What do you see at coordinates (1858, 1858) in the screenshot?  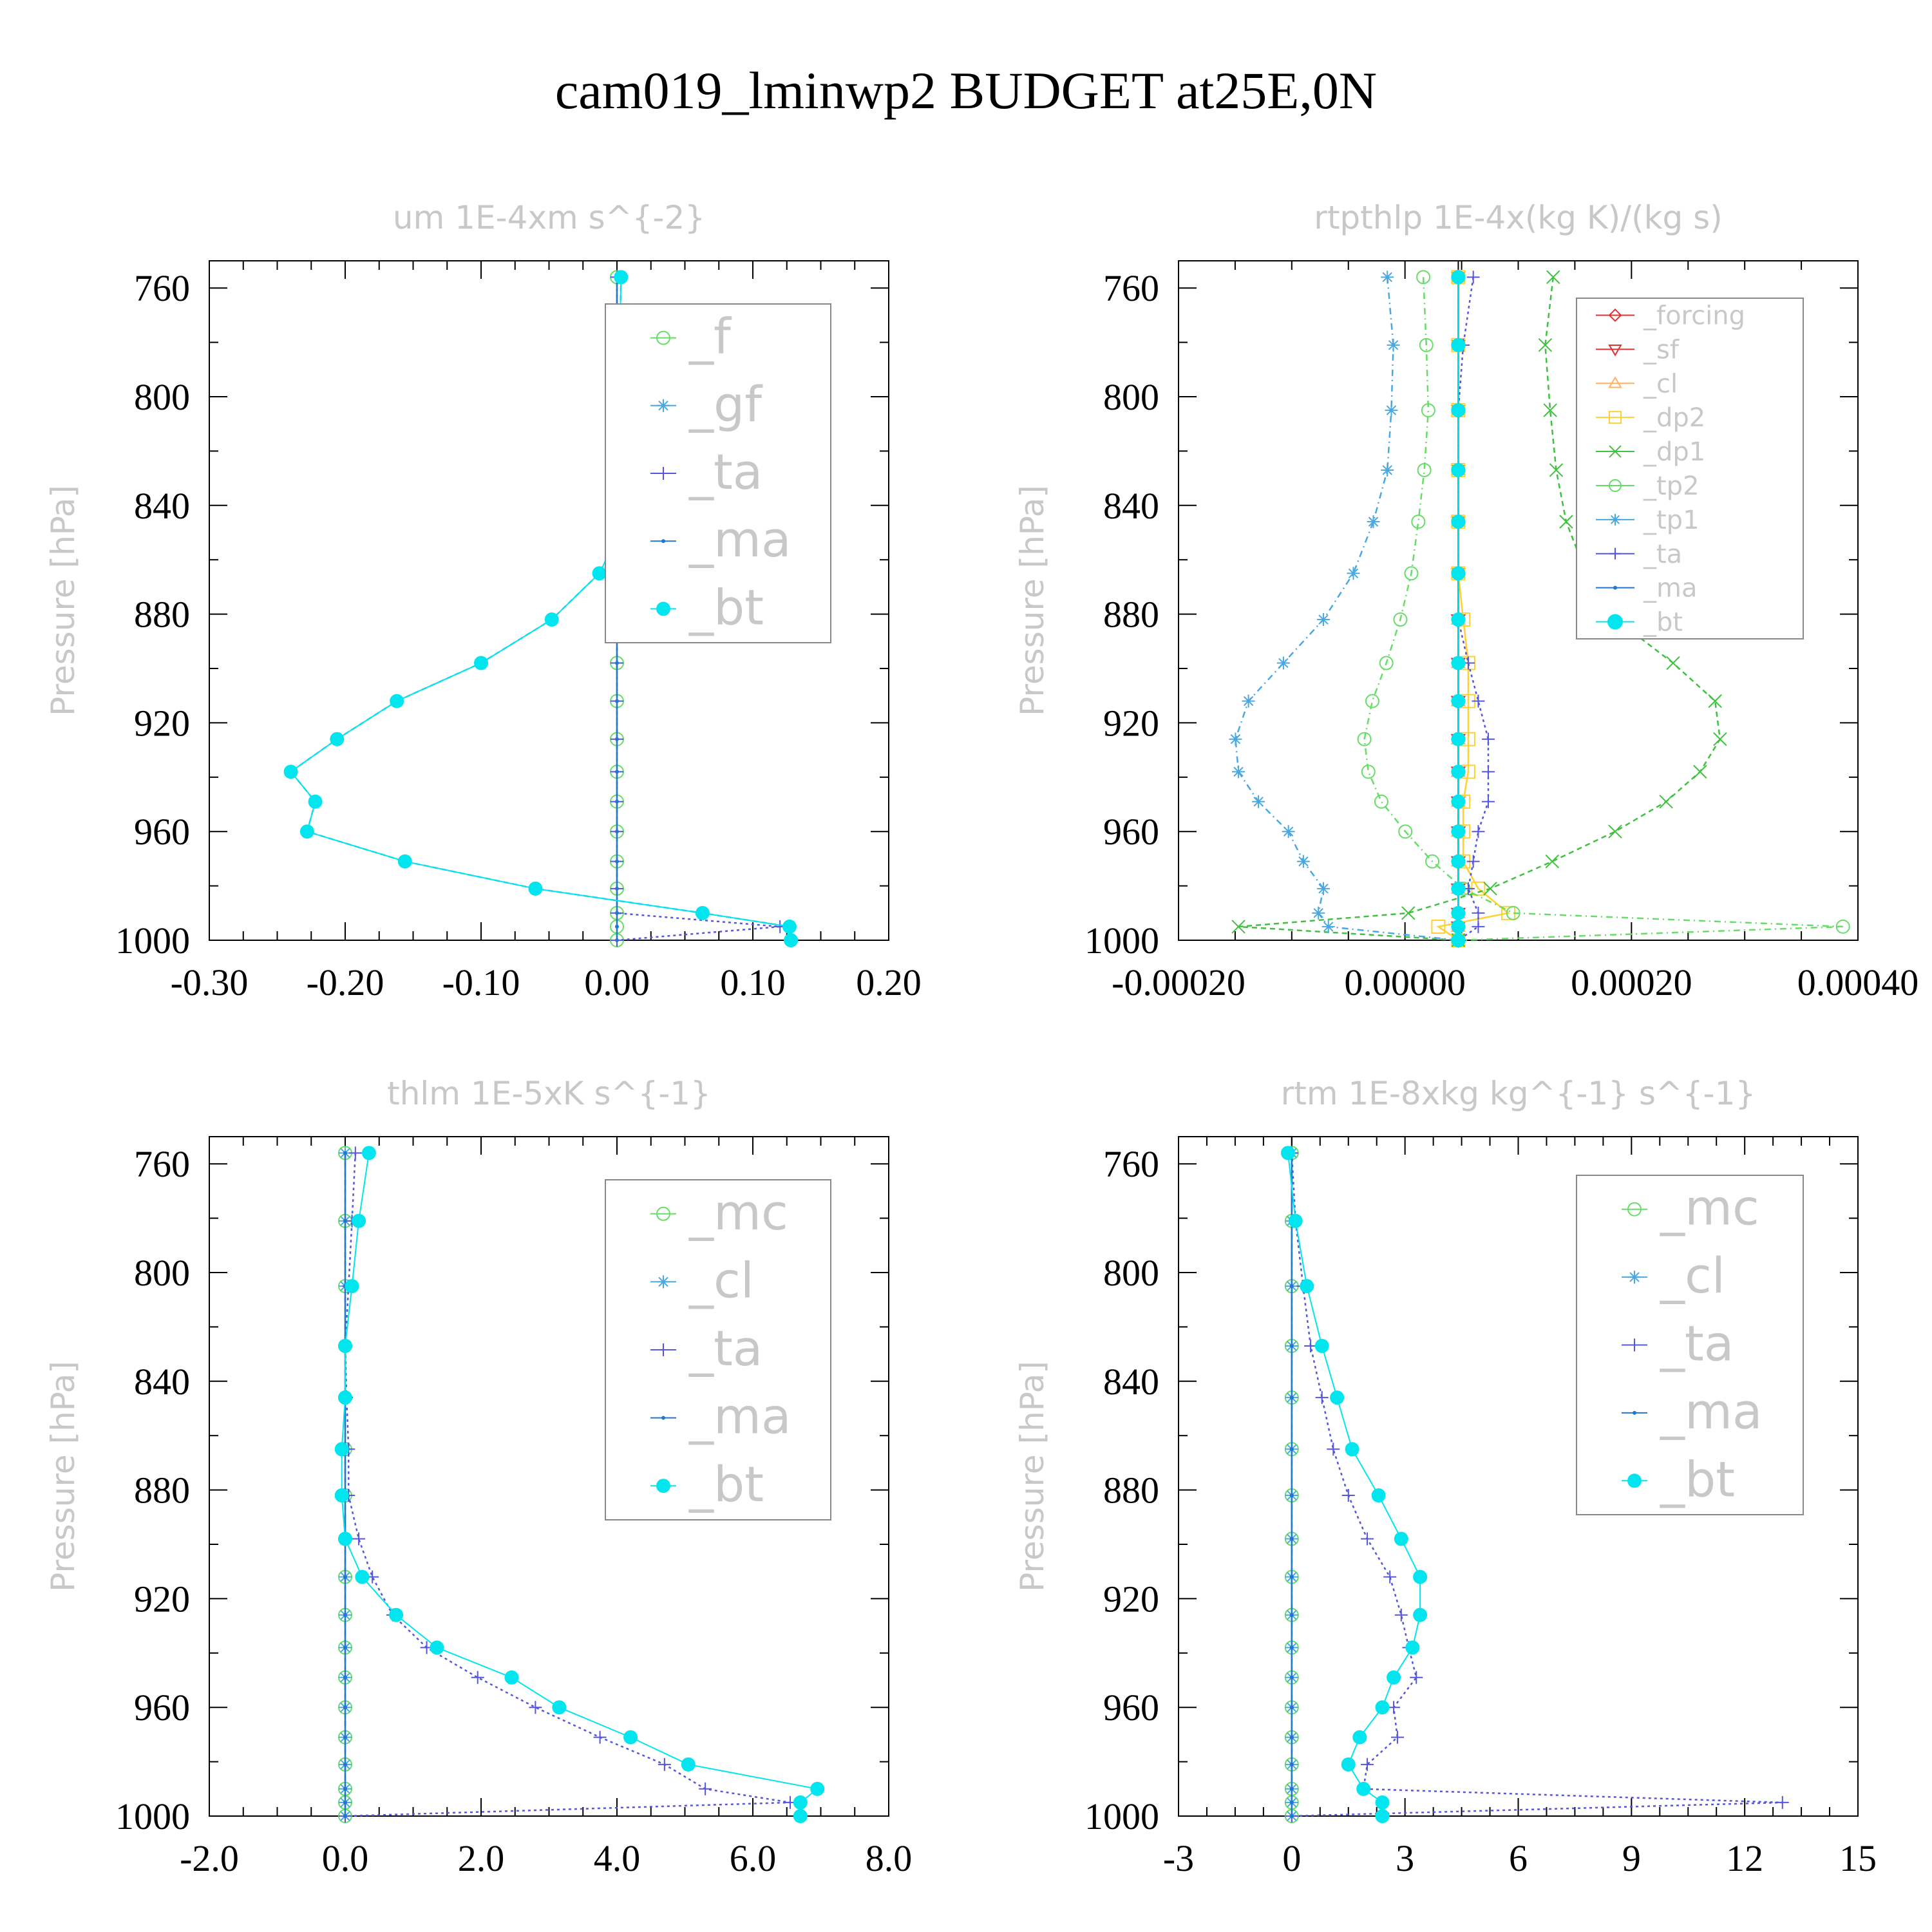 I see `x-tick-label: 15` at bounding box center [1858, 1858].